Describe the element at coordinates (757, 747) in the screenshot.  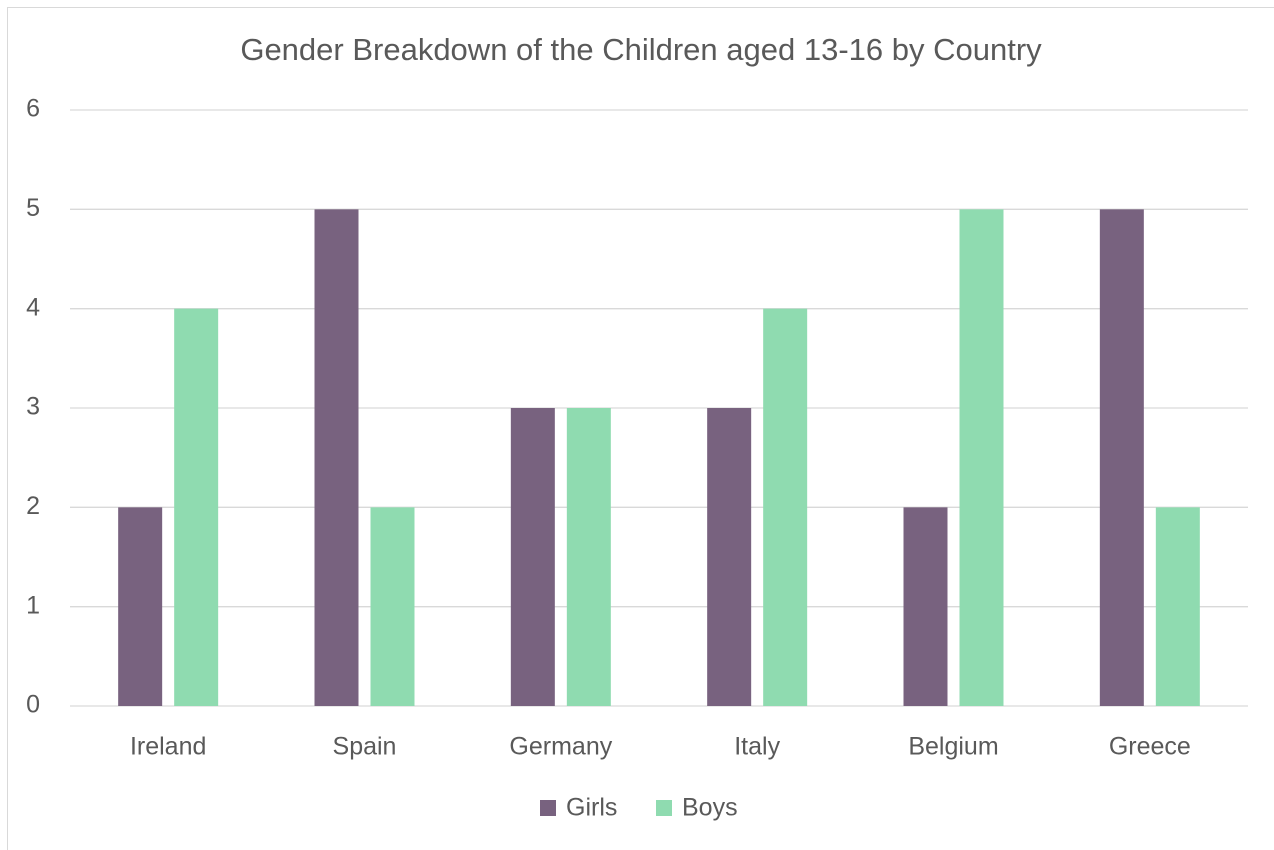
I see `x-tick-label: Italy` at that location.